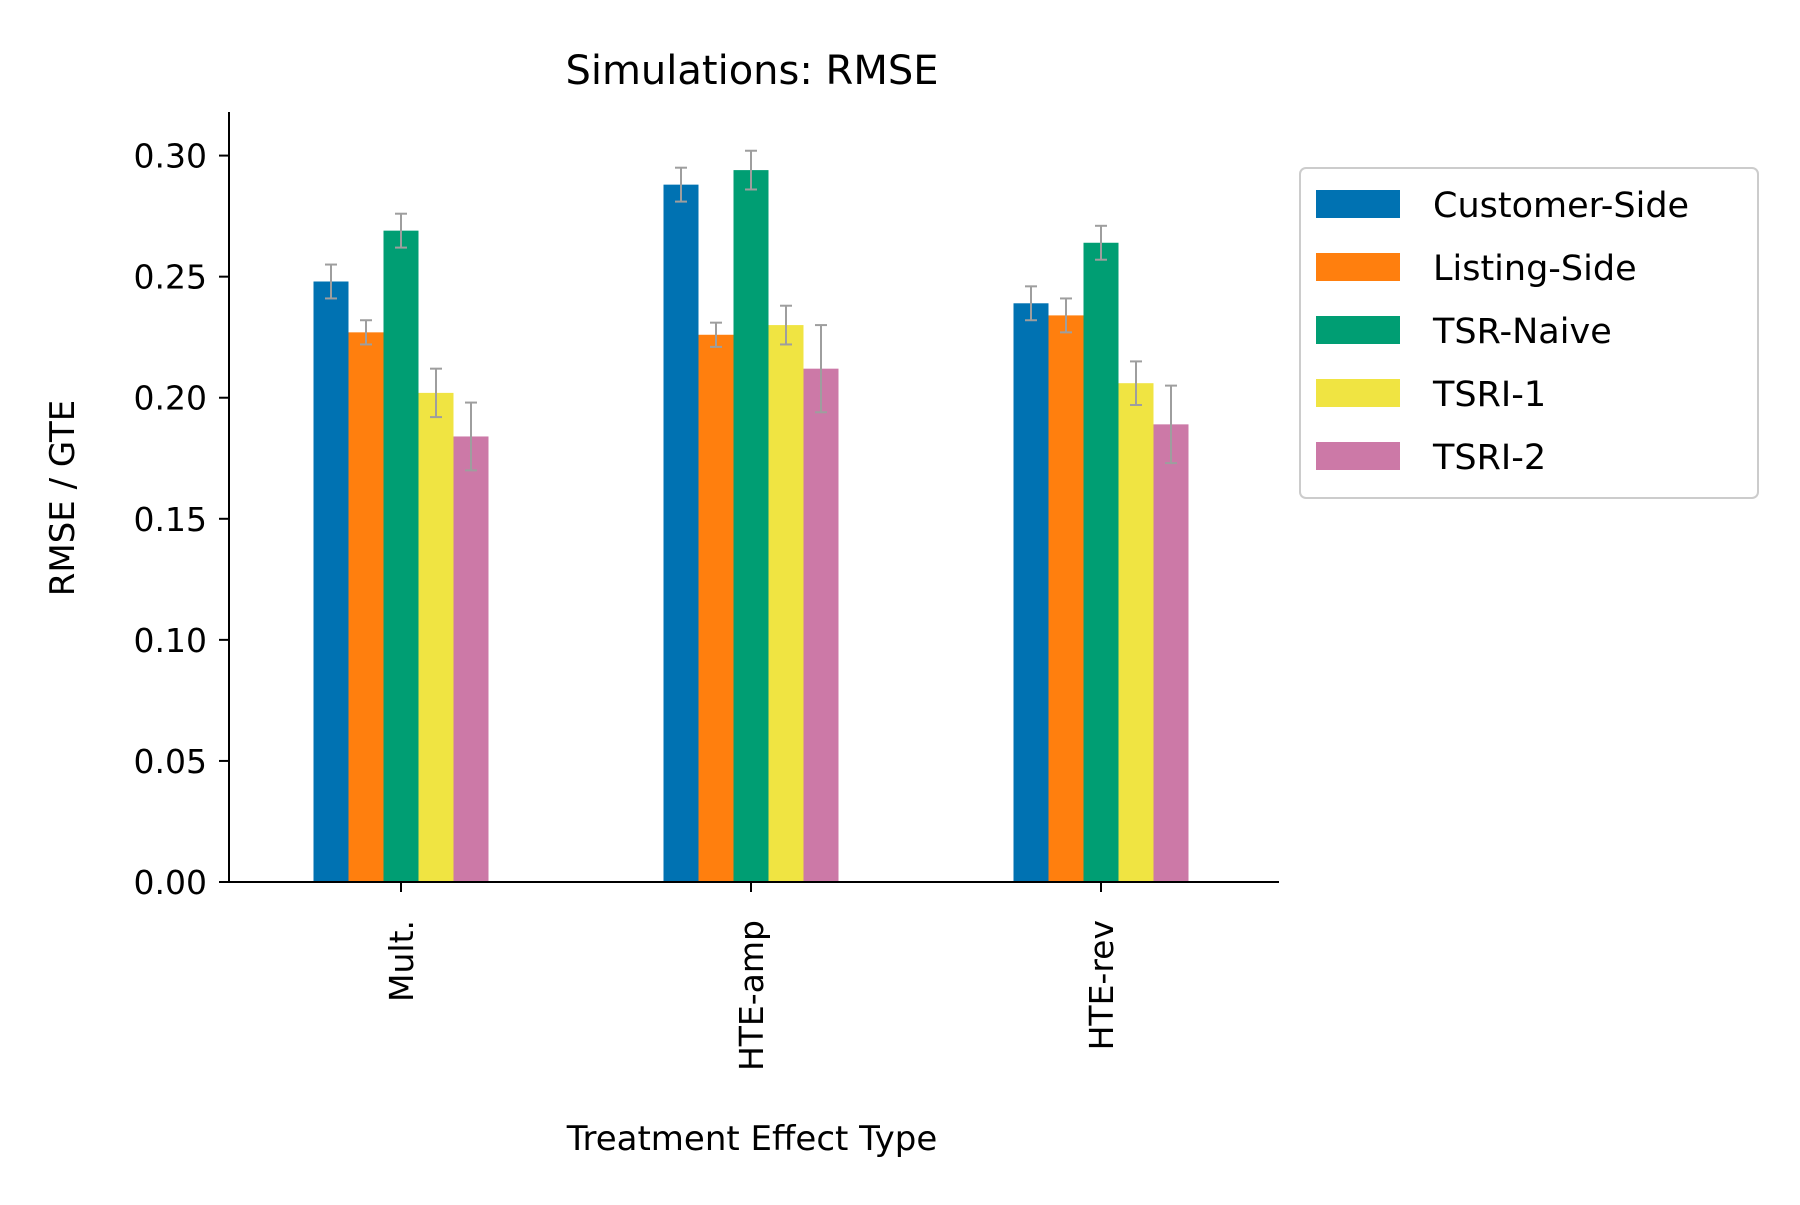 This screenshot has height=1205, width=1800. What do you see at coordinates (170, 640) in the screenshot?
I see `y-tick-label: 0.10` at bounding box center [170, 640].